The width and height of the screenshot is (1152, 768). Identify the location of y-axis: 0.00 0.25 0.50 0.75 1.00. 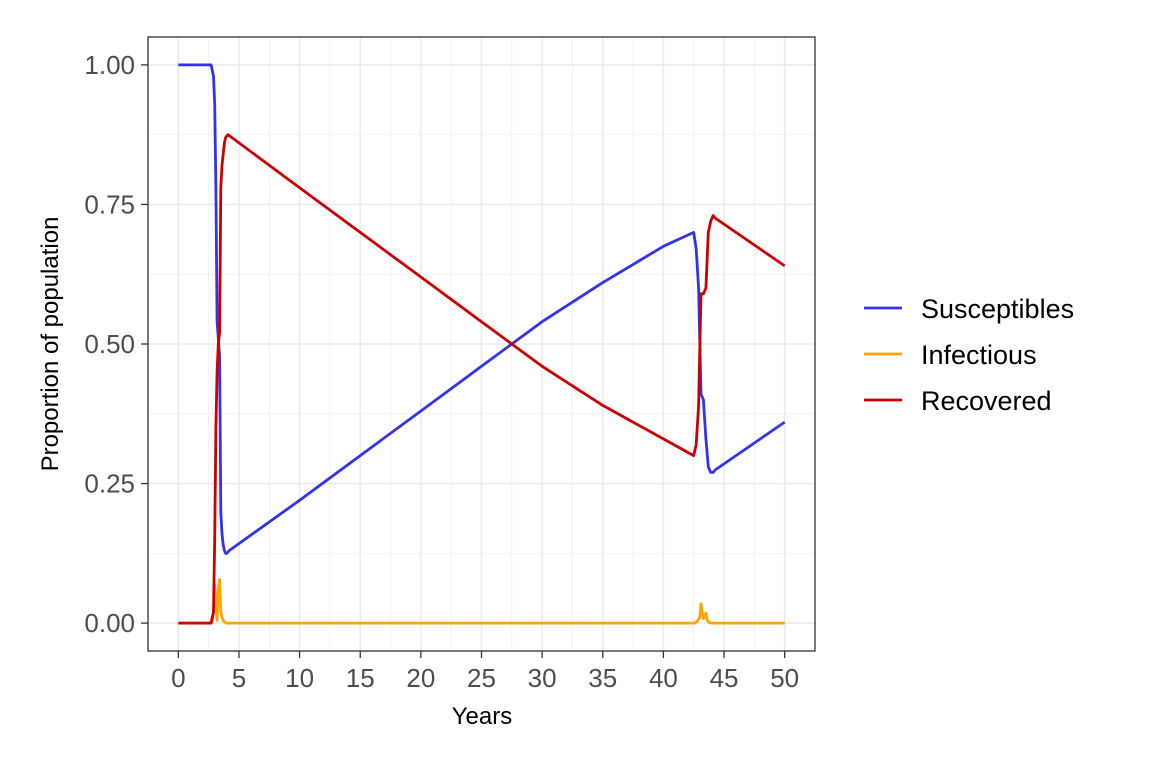
(116, 344).